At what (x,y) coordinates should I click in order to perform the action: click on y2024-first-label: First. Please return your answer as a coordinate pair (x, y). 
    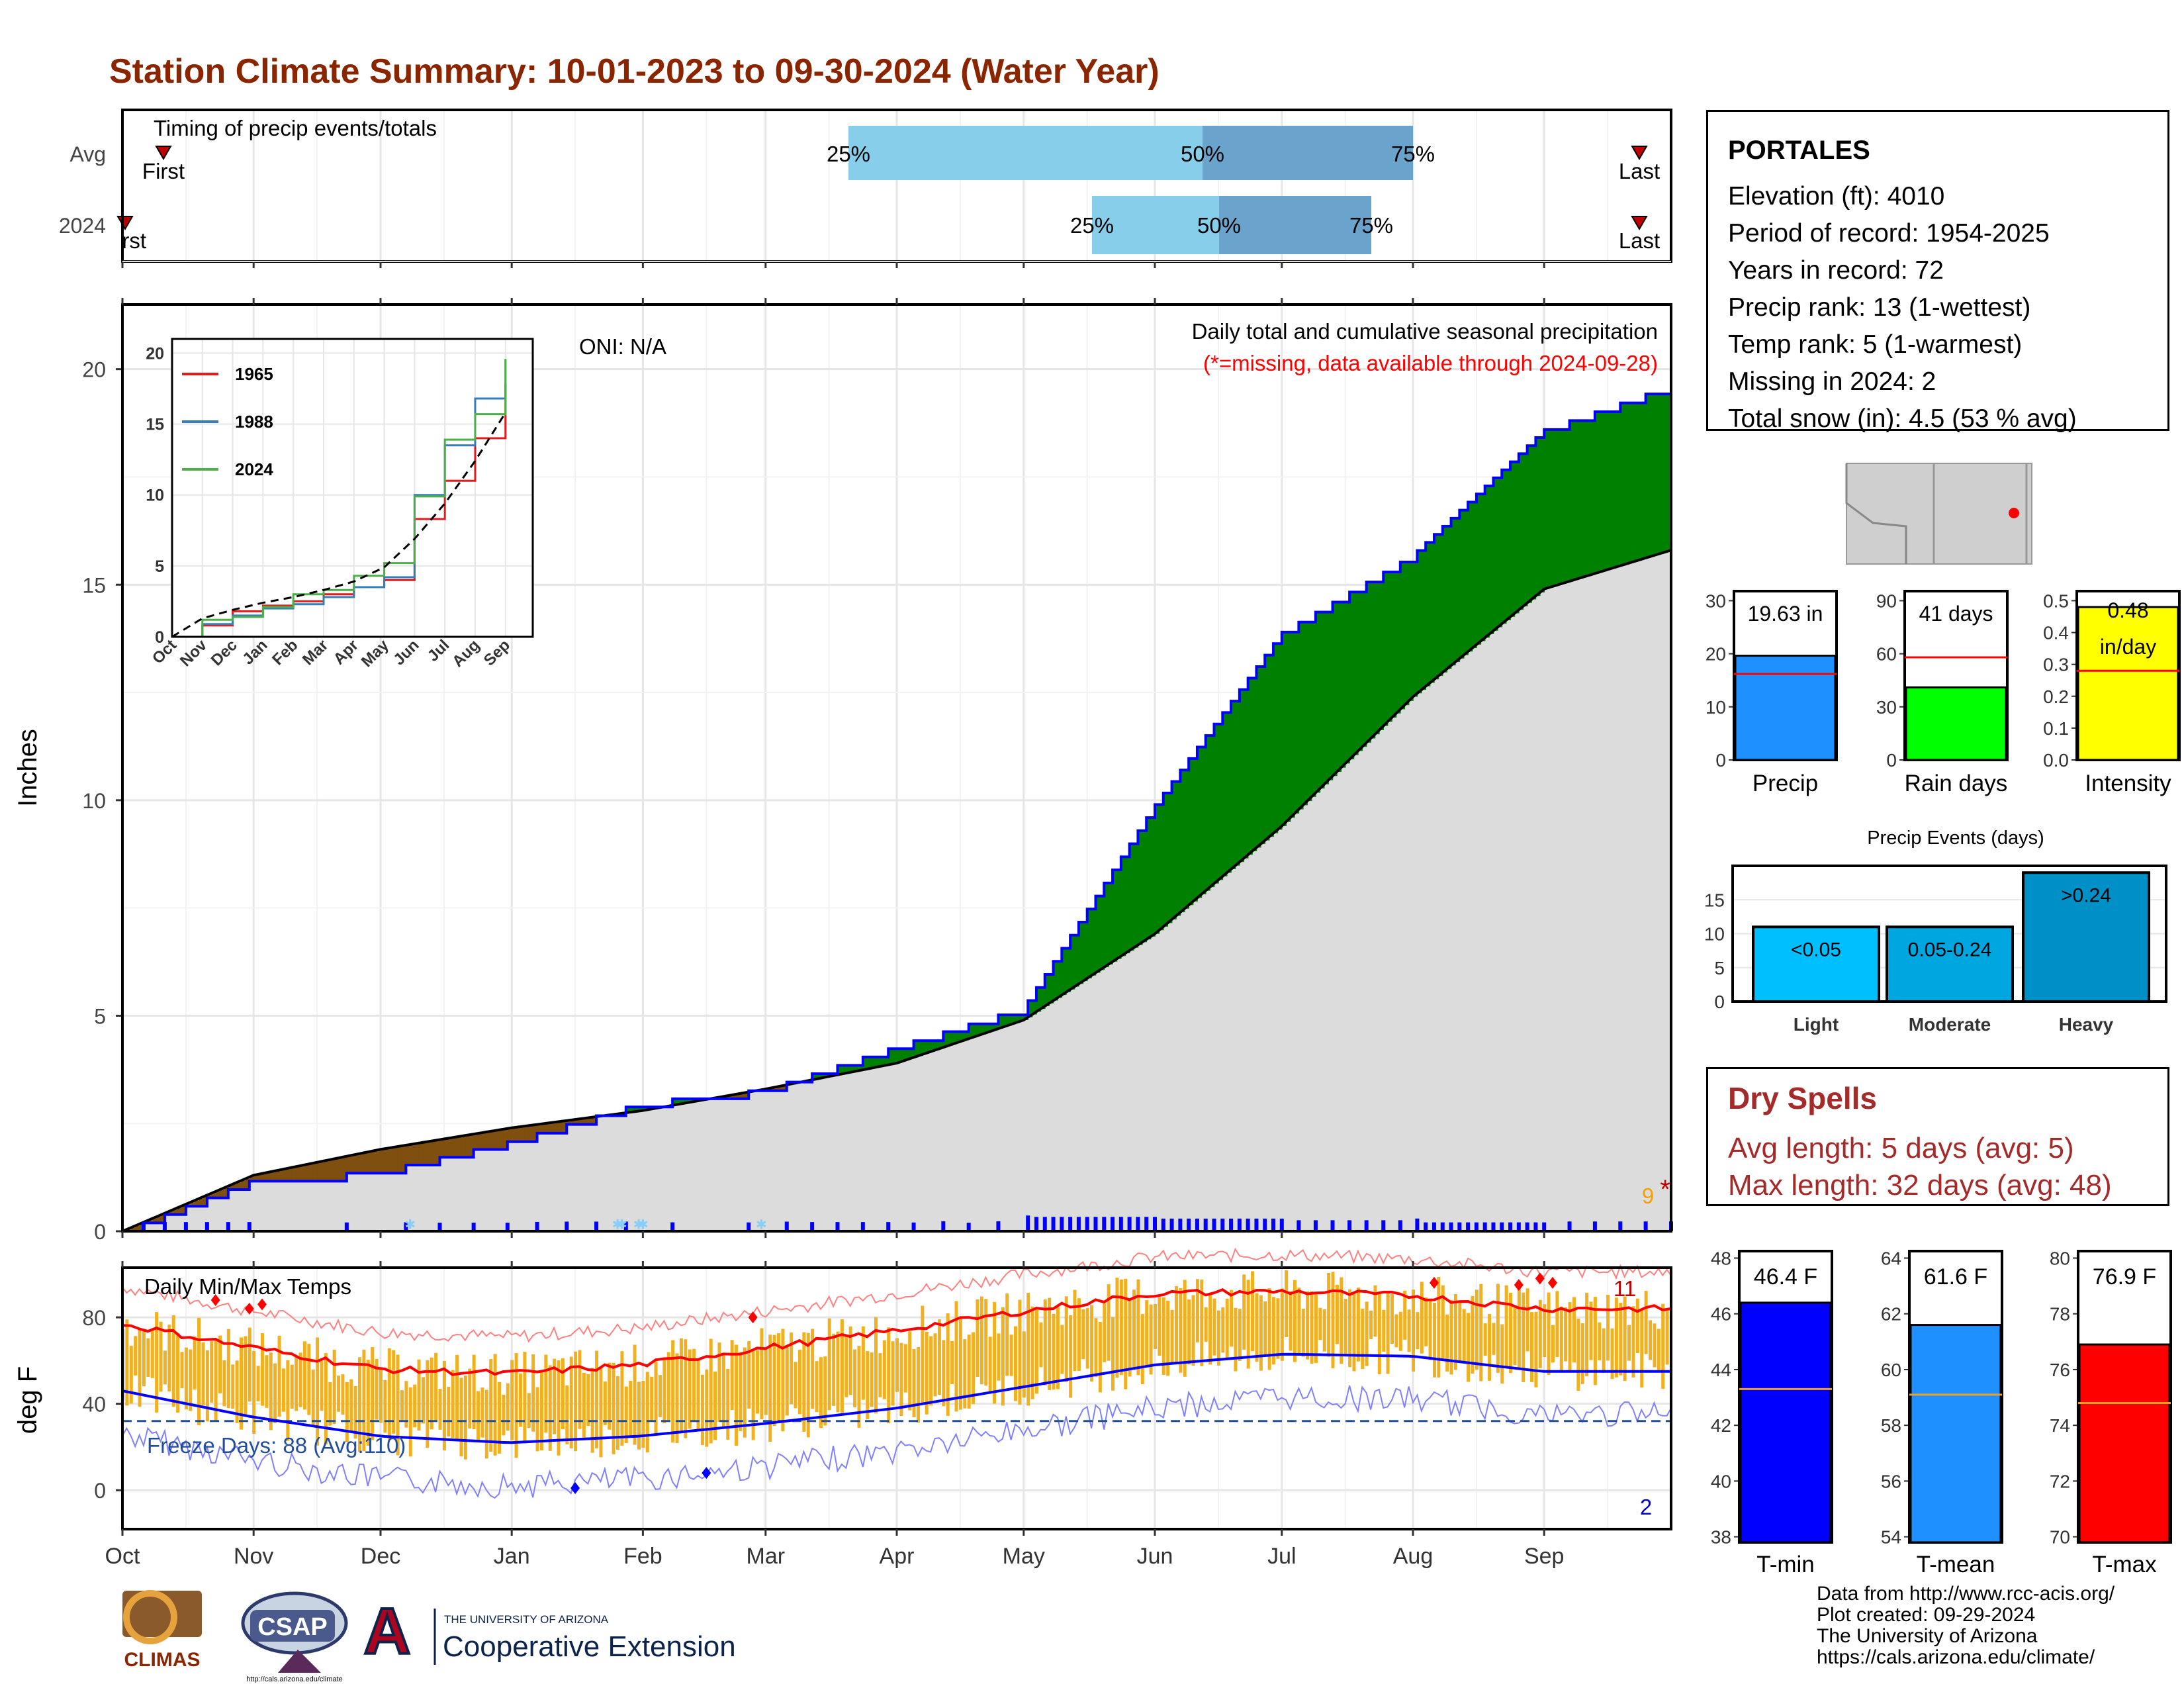
    Looking at the image, I should click on (125, 240).